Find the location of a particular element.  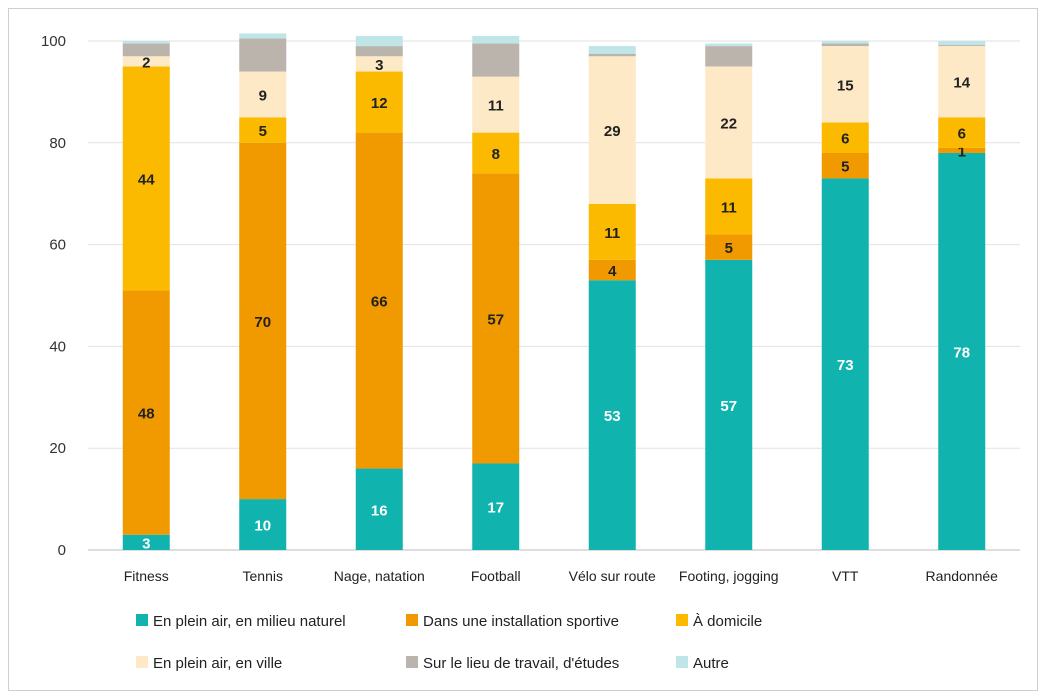

data-label: 1 is located at coordinates (962, 151).